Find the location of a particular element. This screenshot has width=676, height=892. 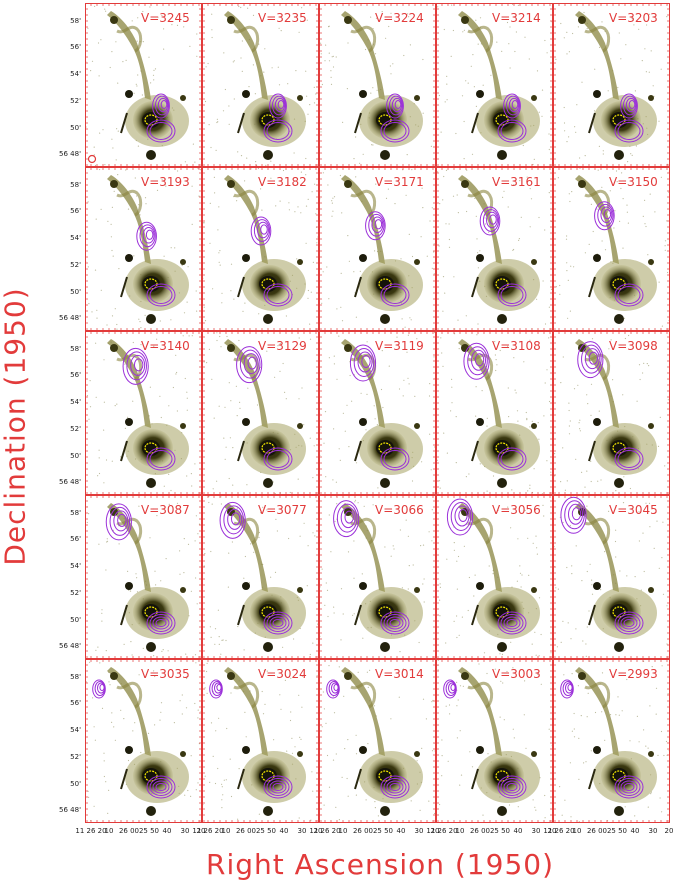

y-tick-label: 52' is located at coordinates (75, 101).